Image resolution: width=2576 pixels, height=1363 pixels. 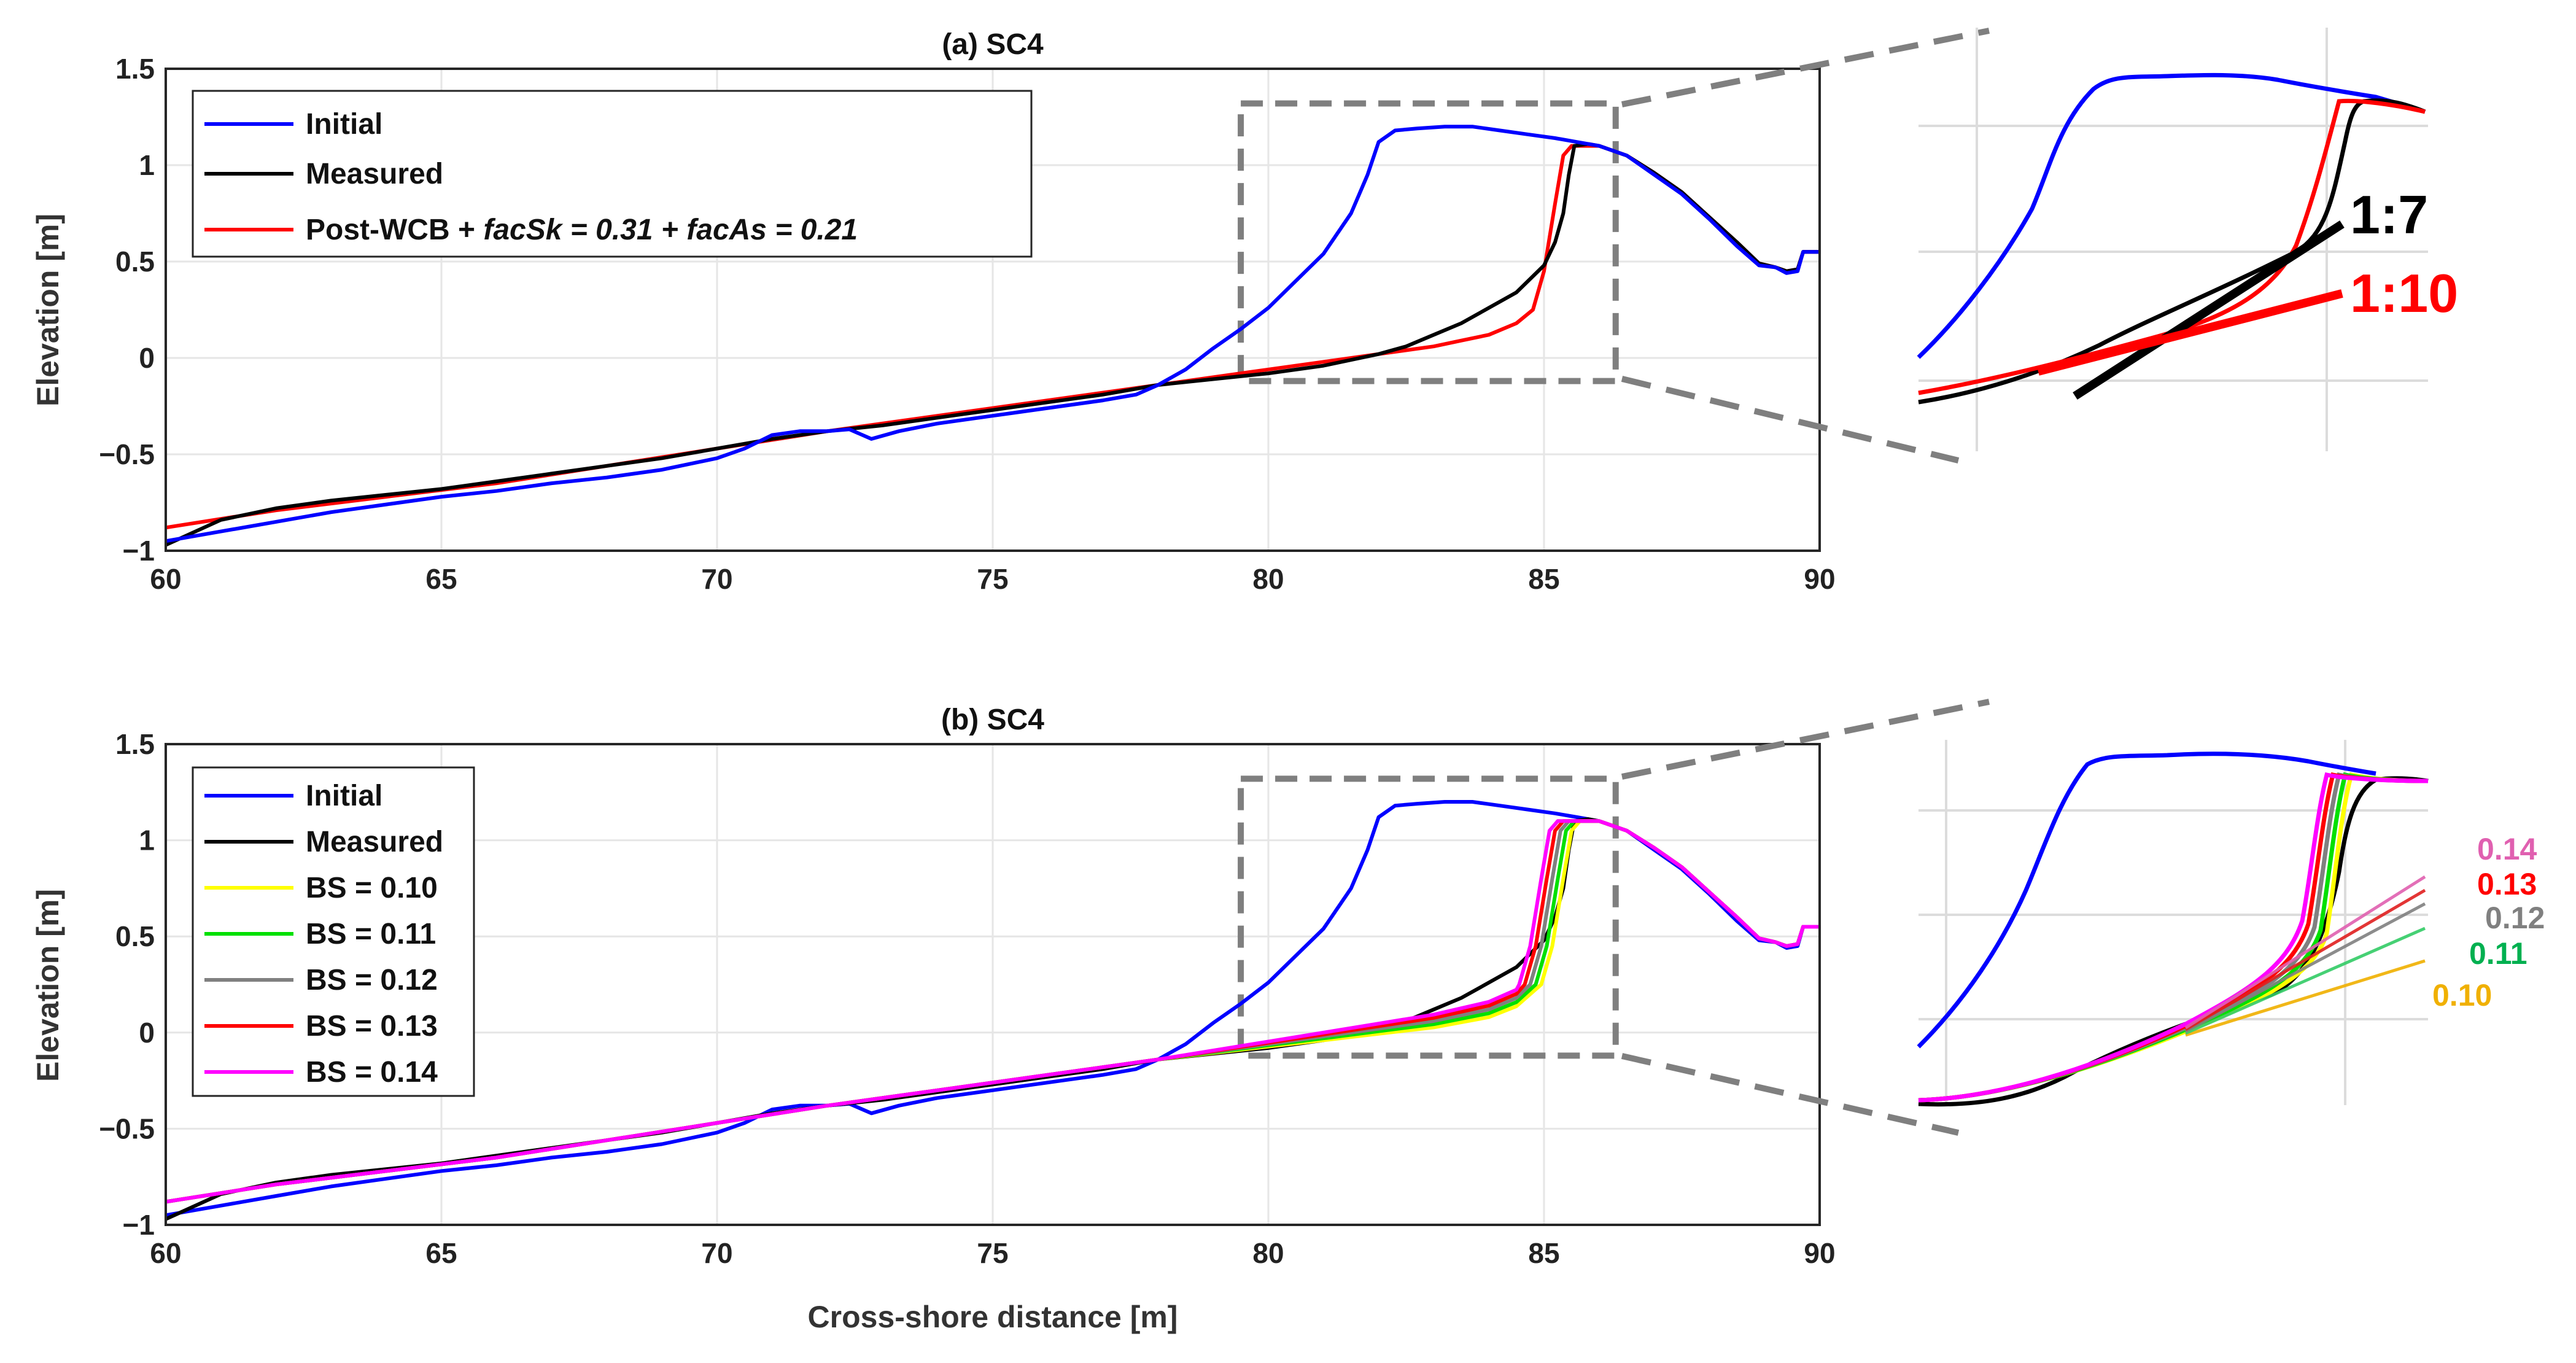 What do you see at coordinates (372, 1072) in the screenshot?
I see `legend-b-bs014-label: BS = 0.14` at bounding box center [372, 1072].